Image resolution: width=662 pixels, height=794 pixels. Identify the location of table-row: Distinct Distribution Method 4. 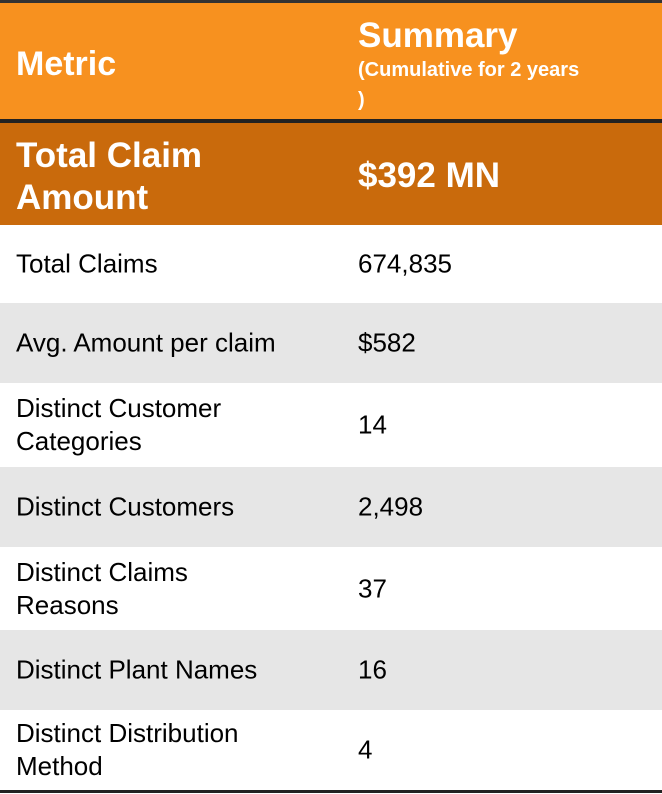
(331, 750).